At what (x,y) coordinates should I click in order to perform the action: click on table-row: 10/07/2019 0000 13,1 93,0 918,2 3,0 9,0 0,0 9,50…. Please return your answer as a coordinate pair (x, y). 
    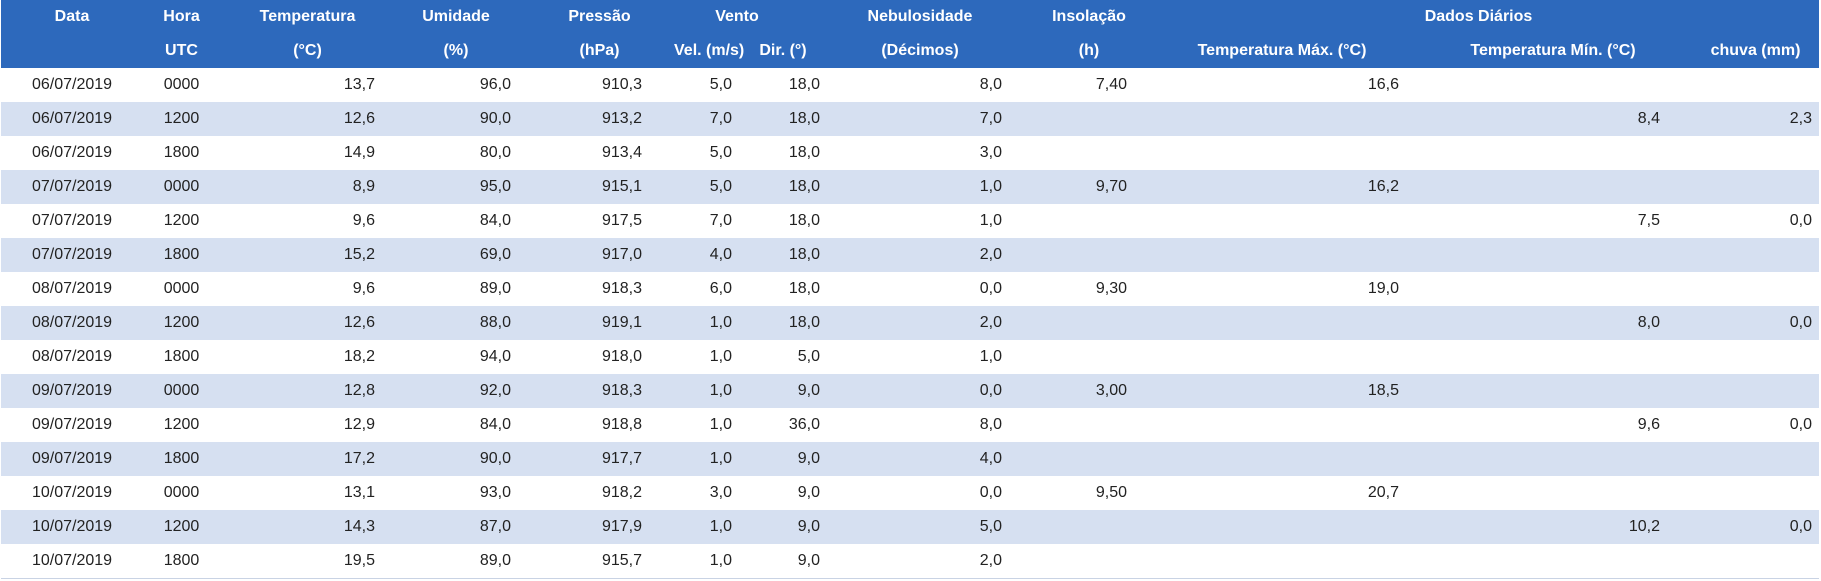
    Looking at the image, I should click on (910, 493).